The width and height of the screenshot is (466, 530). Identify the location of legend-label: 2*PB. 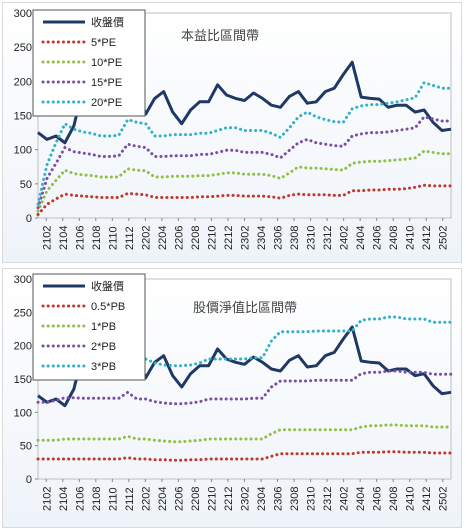
(103, 347).